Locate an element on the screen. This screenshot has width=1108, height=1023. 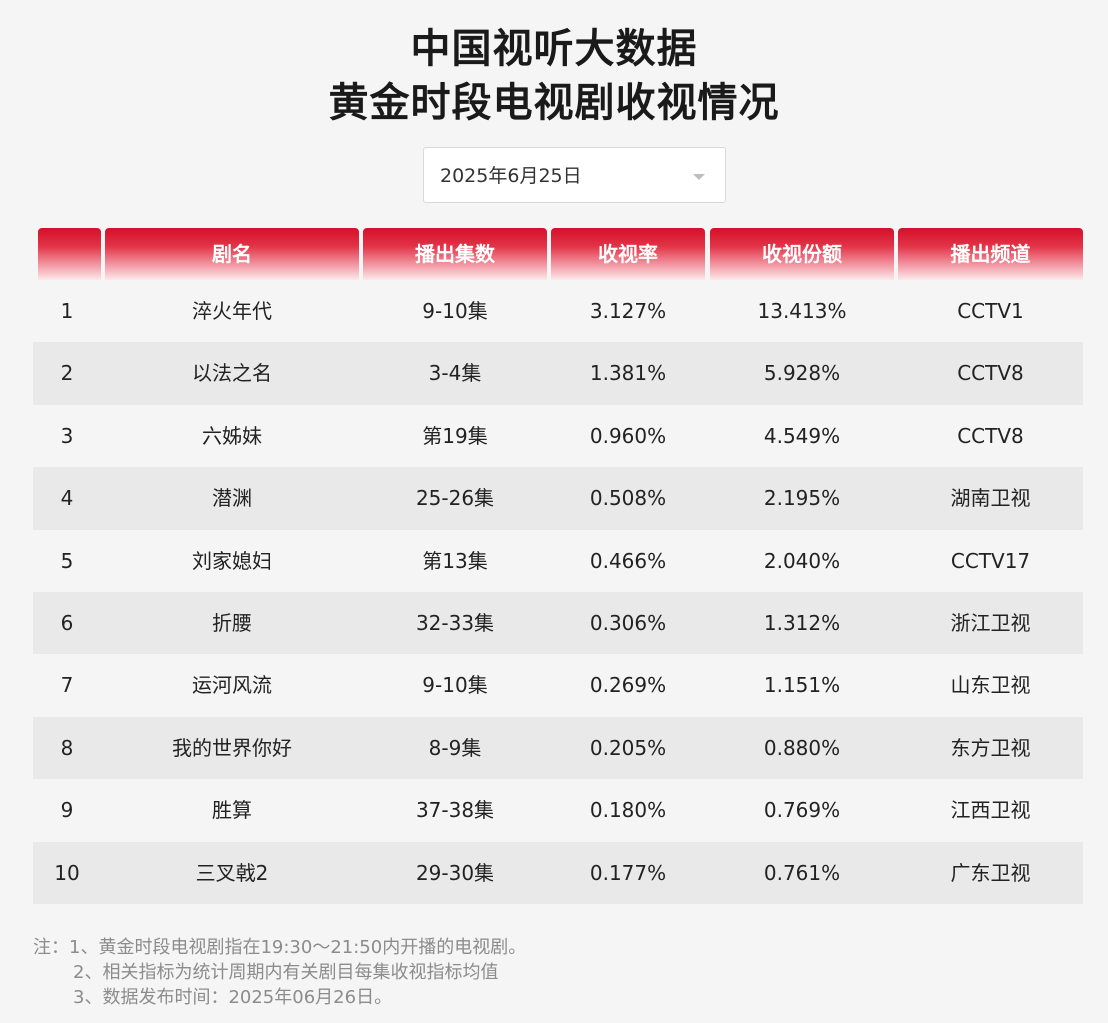
cell-rating: 0.960% is located at coordinates (628, 435).